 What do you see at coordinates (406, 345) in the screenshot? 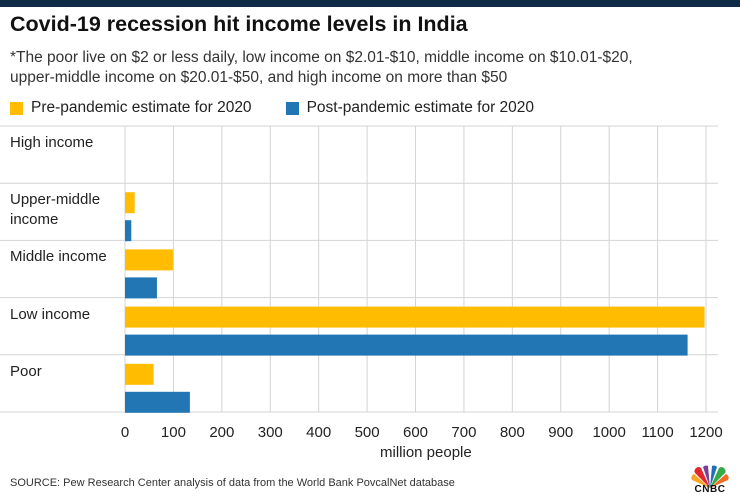
I see `bar-post-low-income` at bounding box center [406, 345].